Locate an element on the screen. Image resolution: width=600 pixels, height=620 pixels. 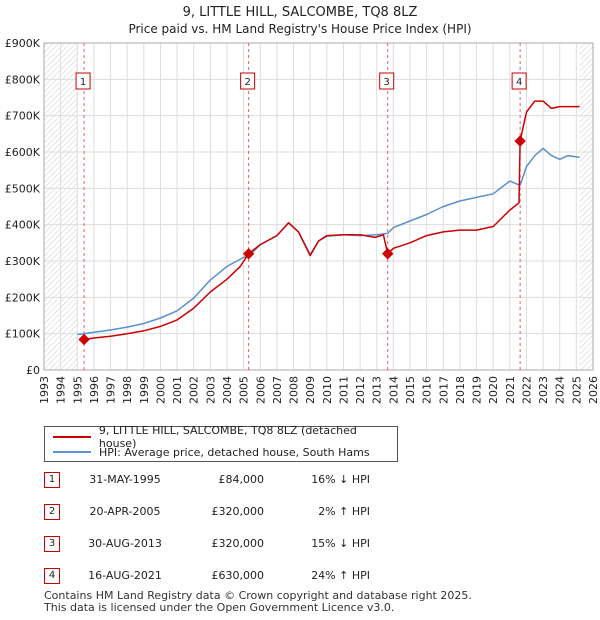
transaction-number-label: 2 is located at coordinates (247, 82).